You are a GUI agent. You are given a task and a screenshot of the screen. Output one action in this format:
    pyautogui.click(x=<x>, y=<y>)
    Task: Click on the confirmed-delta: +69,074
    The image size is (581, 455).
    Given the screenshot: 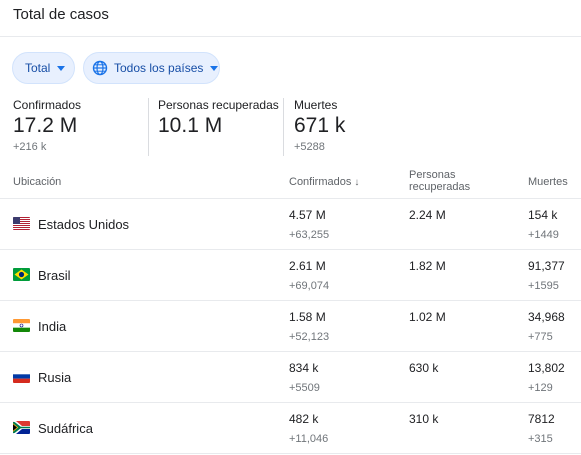 What is the action you would take?
    pyautogui.click(x=309, y=286)
    